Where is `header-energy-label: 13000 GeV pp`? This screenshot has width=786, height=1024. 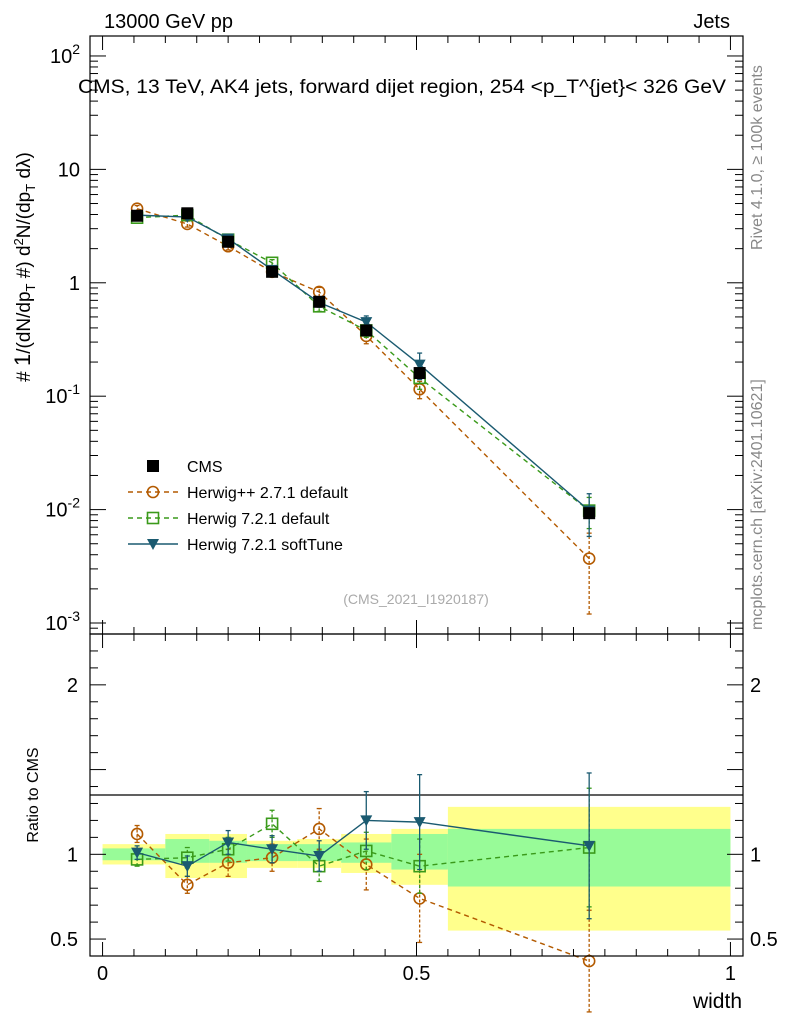
header-energy-label: 13000 GeV pp is located at coordinates (168, 22).